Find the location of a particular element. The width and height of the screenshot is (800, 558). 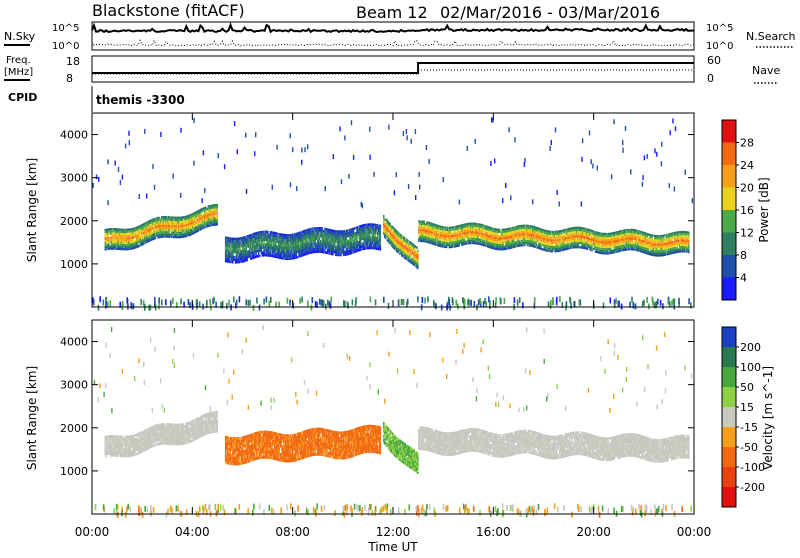

noise-tick-top-left: 10^5 is located at coordinates (65, 28).